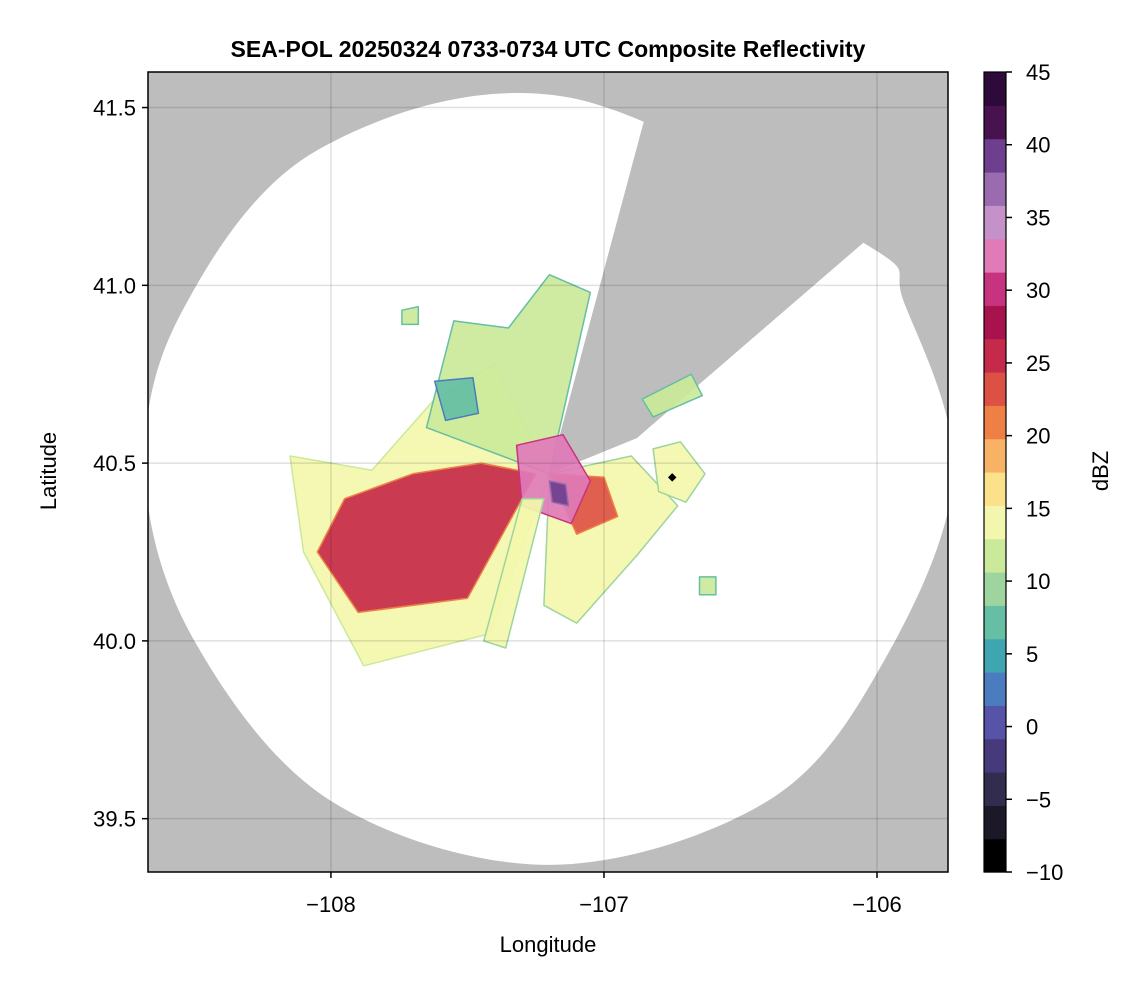  Describe the element at coordinates (1044, 872) in the screenshot. I see `colorbar-tick-label: −10` at that location.